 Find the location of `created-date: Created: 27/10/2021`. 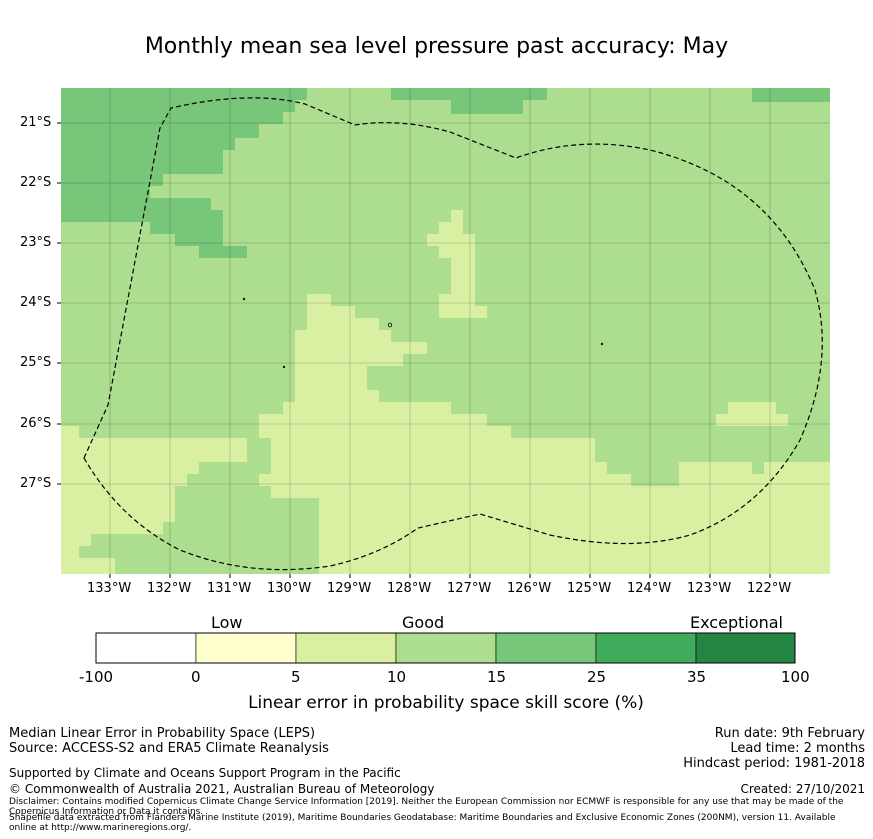

created-date: Created: 27/10/2021 is located at coordinates (802, 789).